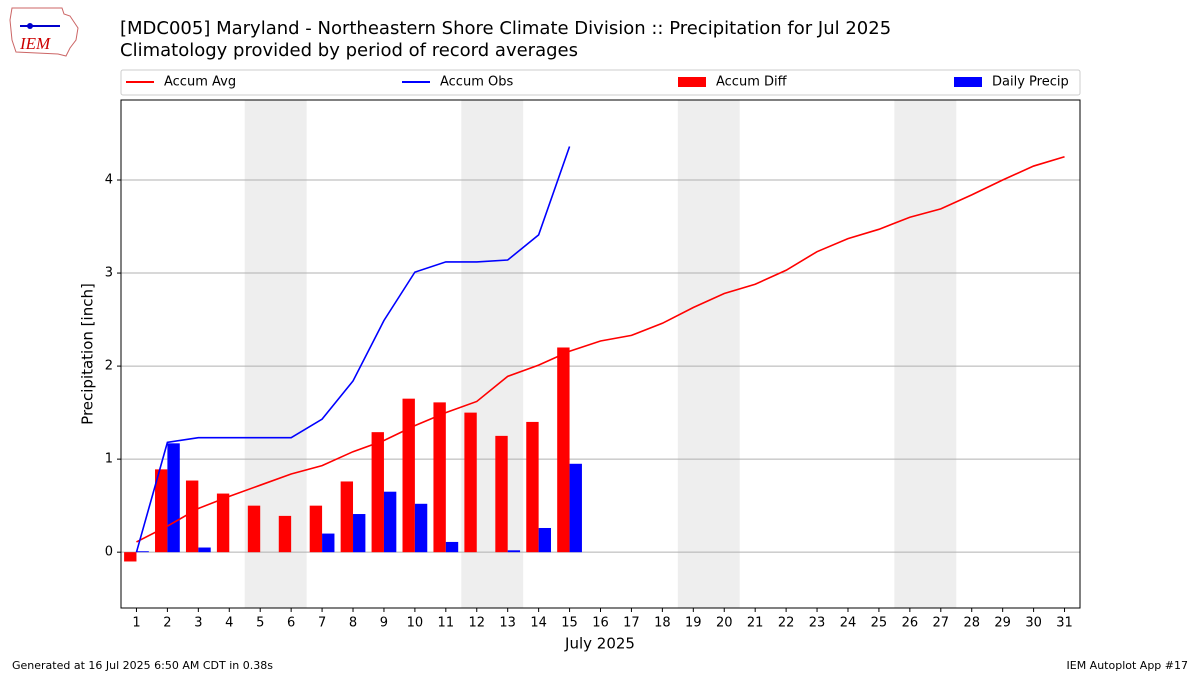 The image size is (1200, 675). I want to click on x-tick-label: 18, so click(662, 623).